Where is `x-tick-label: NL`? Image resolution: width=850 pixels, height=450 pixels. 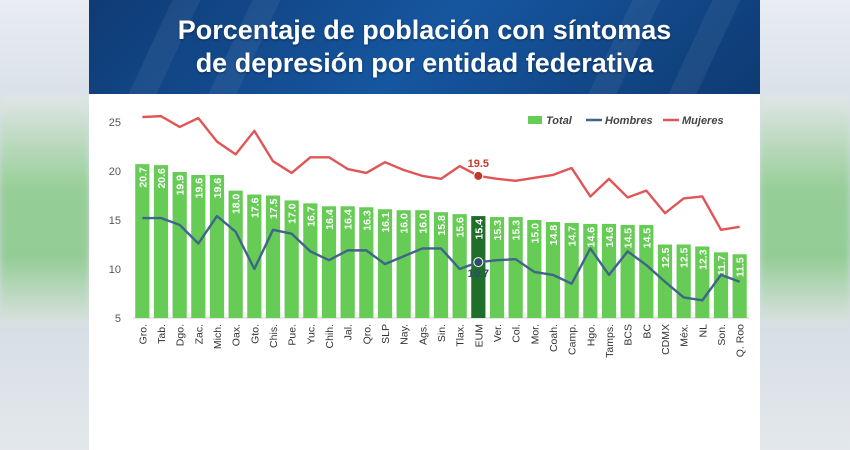 x-tick-label: NL is located at coordinates (703, 331).